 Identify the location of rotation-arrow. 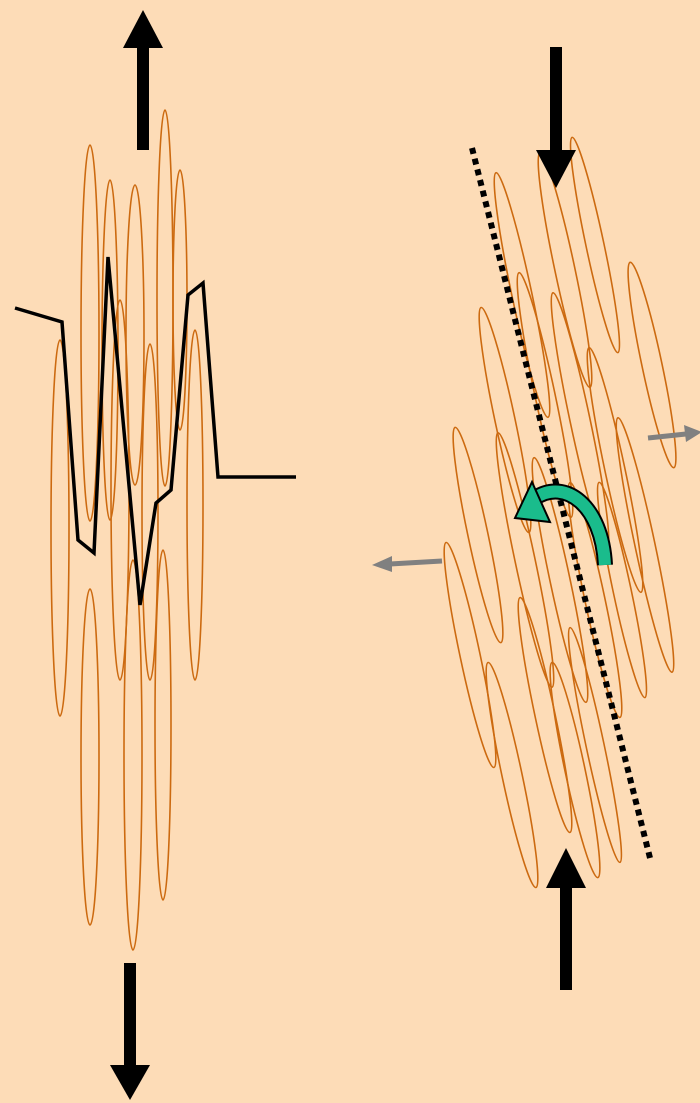
(563, 522).